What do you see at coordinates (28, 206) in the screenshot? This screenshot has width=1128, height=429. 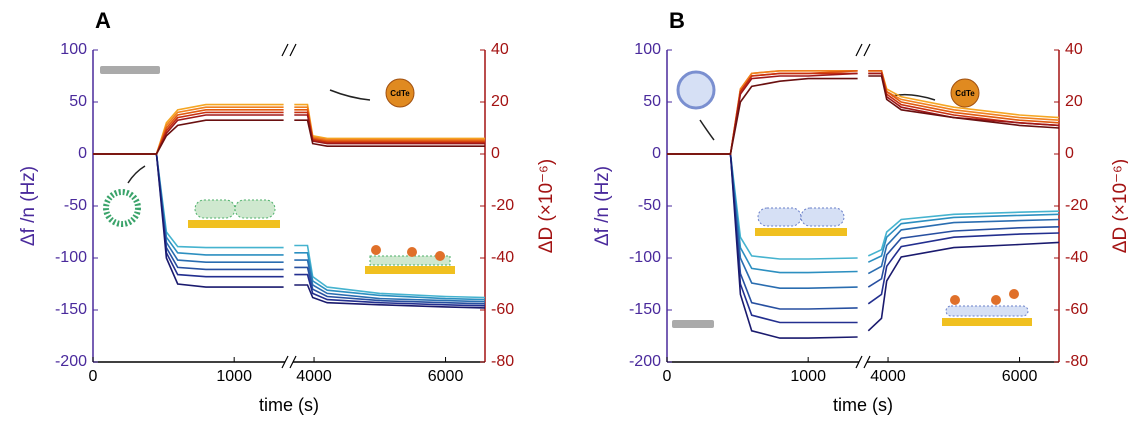 I see `y-axis-label: Δf /n (Hz)` at bounding box center [28, 206].